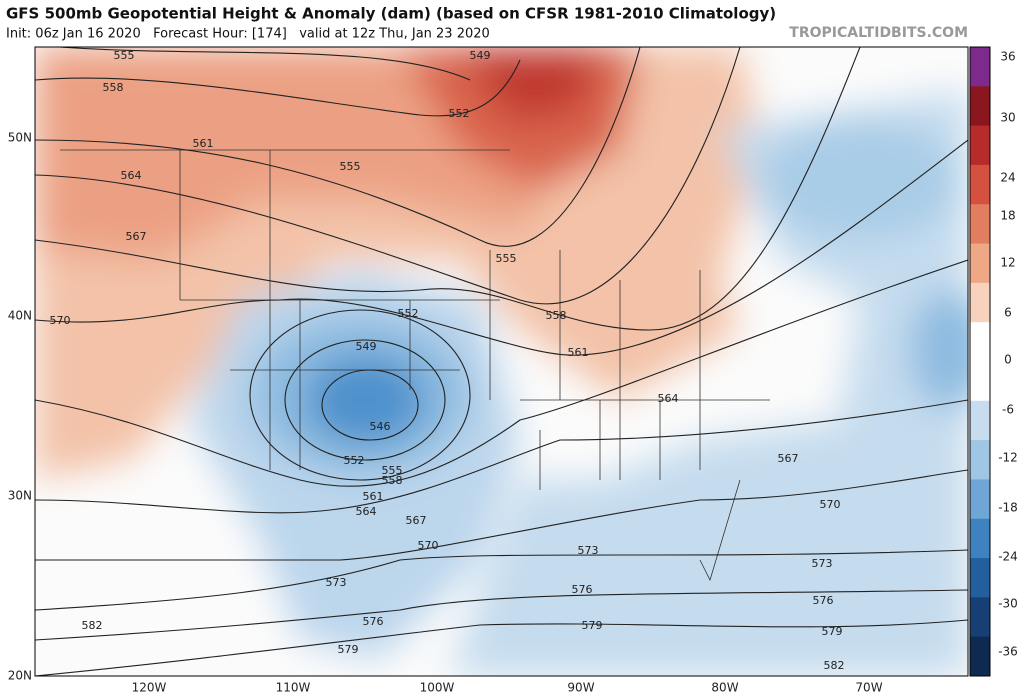 Image resolution: width=1024 pixels, height=700 pixels. I want to click on colorbar-label: -36, so click(1008, 652).